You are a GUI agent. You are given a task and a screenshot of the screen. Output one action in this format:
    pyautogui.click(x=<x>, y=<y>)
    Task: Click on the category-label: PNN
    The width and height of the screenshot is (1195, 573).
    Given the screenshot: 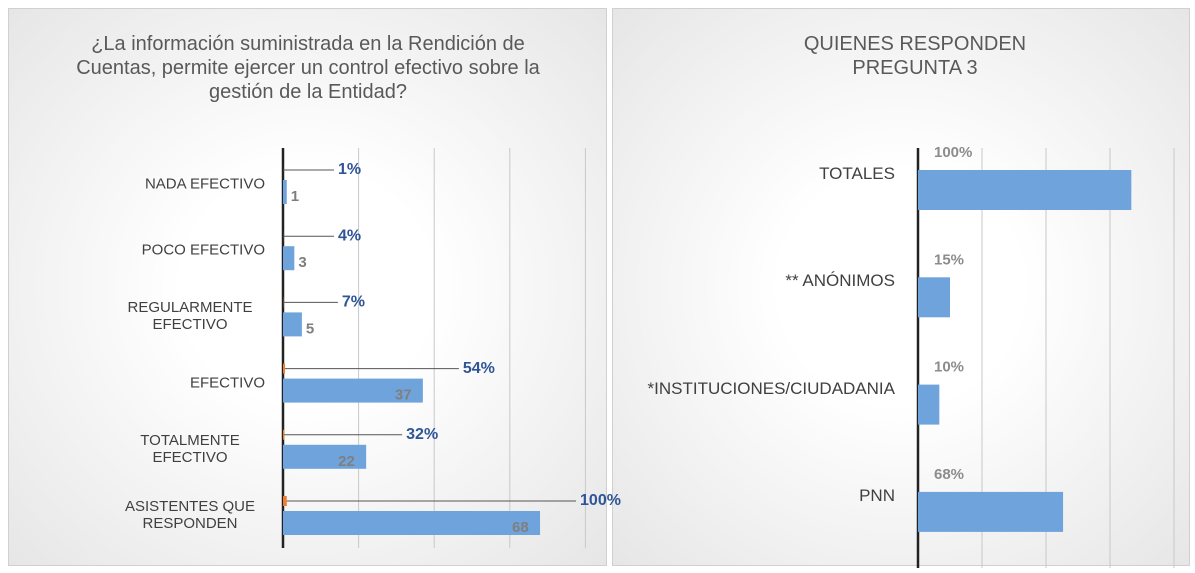 What is the action you would take?
    pyautogui.click(x=877, y=495)
    